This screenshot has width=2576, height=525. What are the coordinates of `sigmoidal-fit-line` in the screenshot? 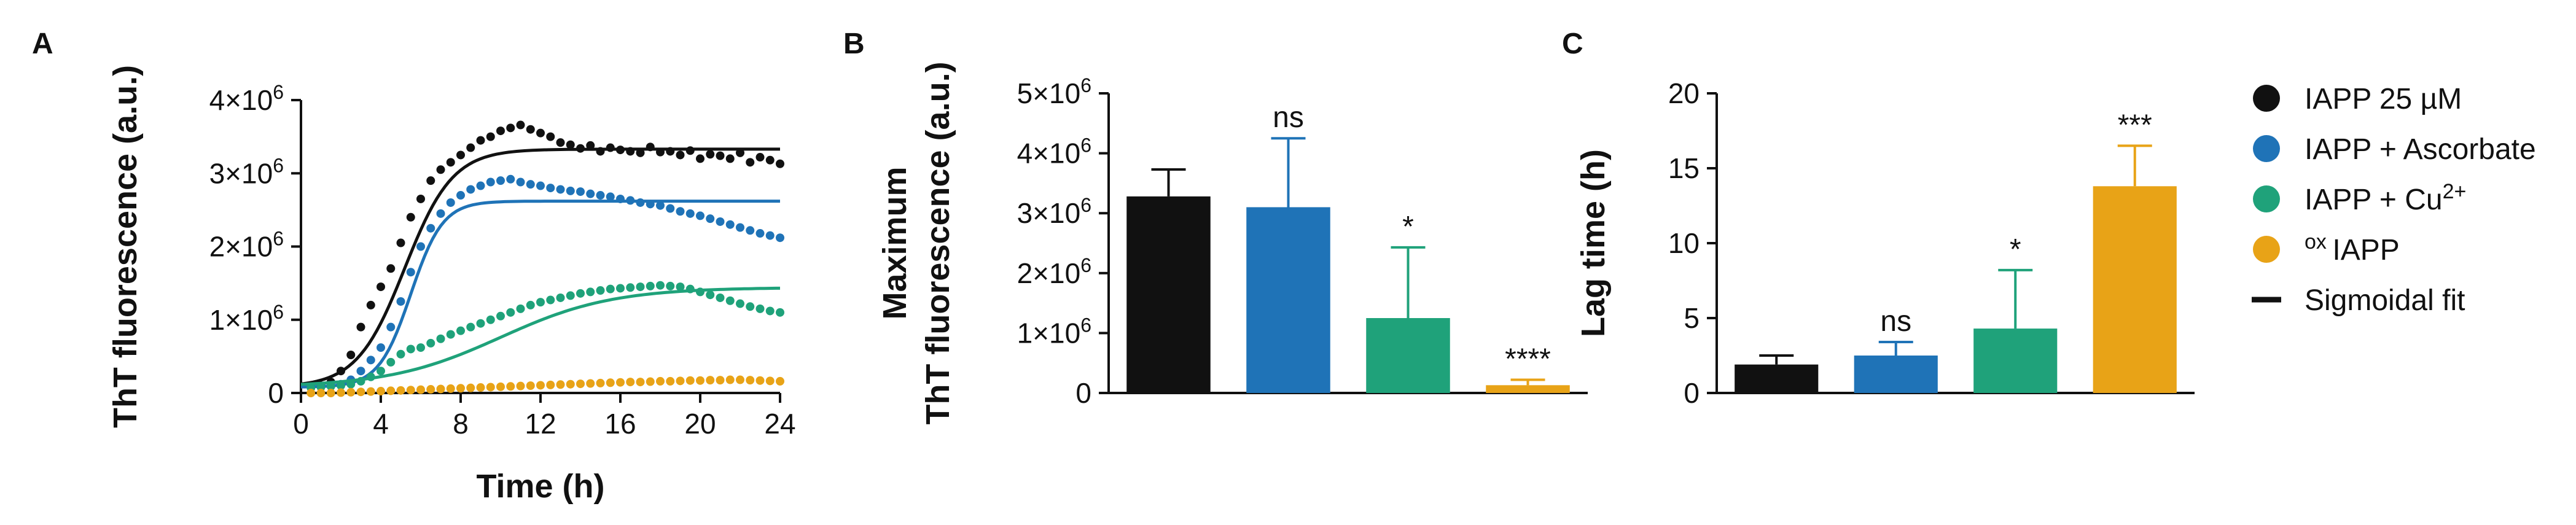 It's located at (540, 294).